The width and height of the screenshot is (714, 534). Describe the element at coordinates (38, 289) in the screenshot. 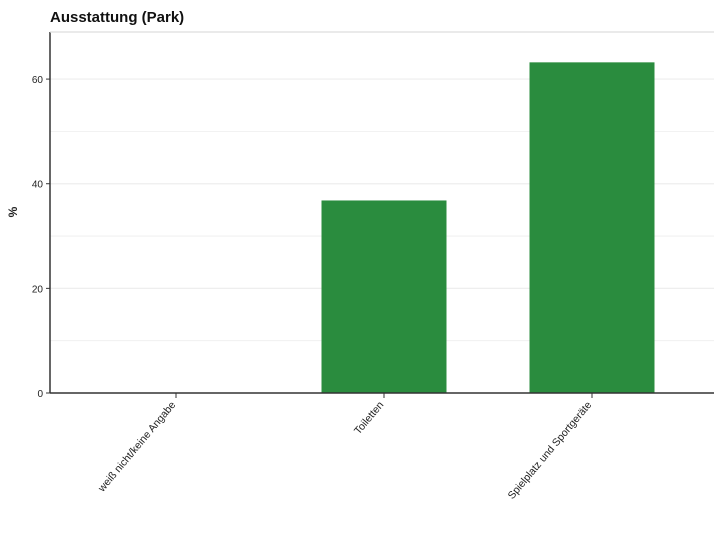

I see `y-tick-label: 20` at that location.